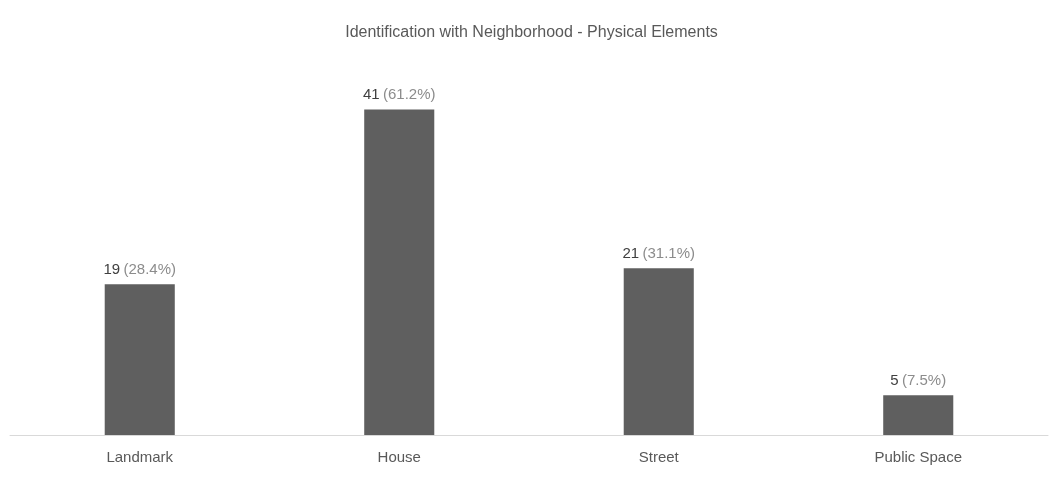 Image resolution: width=1063 pixels, height=477 pixels. I want to click on chart-title: Identification with Neighborhood - Physical Elements, so click(531, 31).